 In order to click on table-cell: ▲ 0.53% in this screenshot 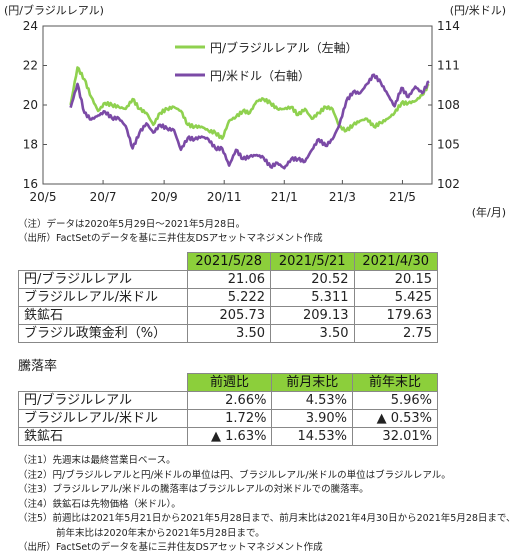, I will do `click(395, 418)`.